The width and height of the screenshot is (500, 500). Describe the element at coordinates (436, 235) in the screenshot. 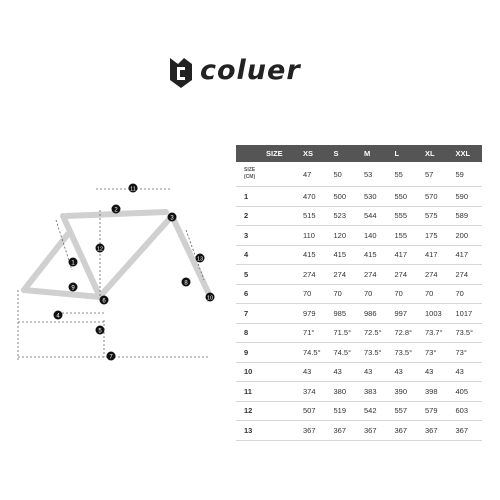

I see `table-cell: 175` at that location.